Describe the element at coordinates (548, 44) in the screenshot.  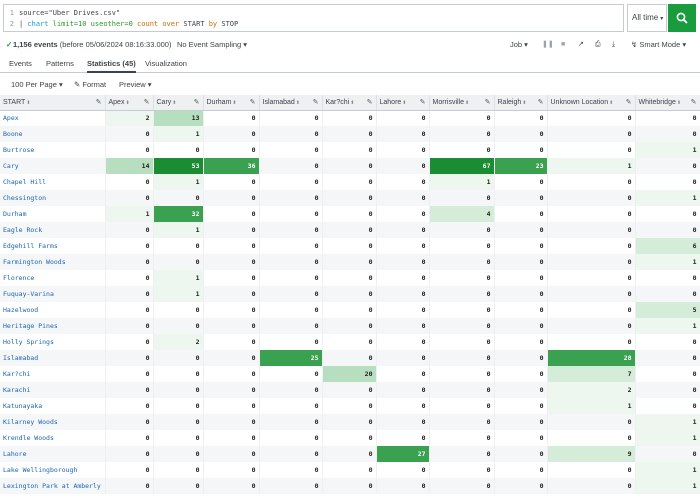
I see `pause-icon: ❚❚` at that location.